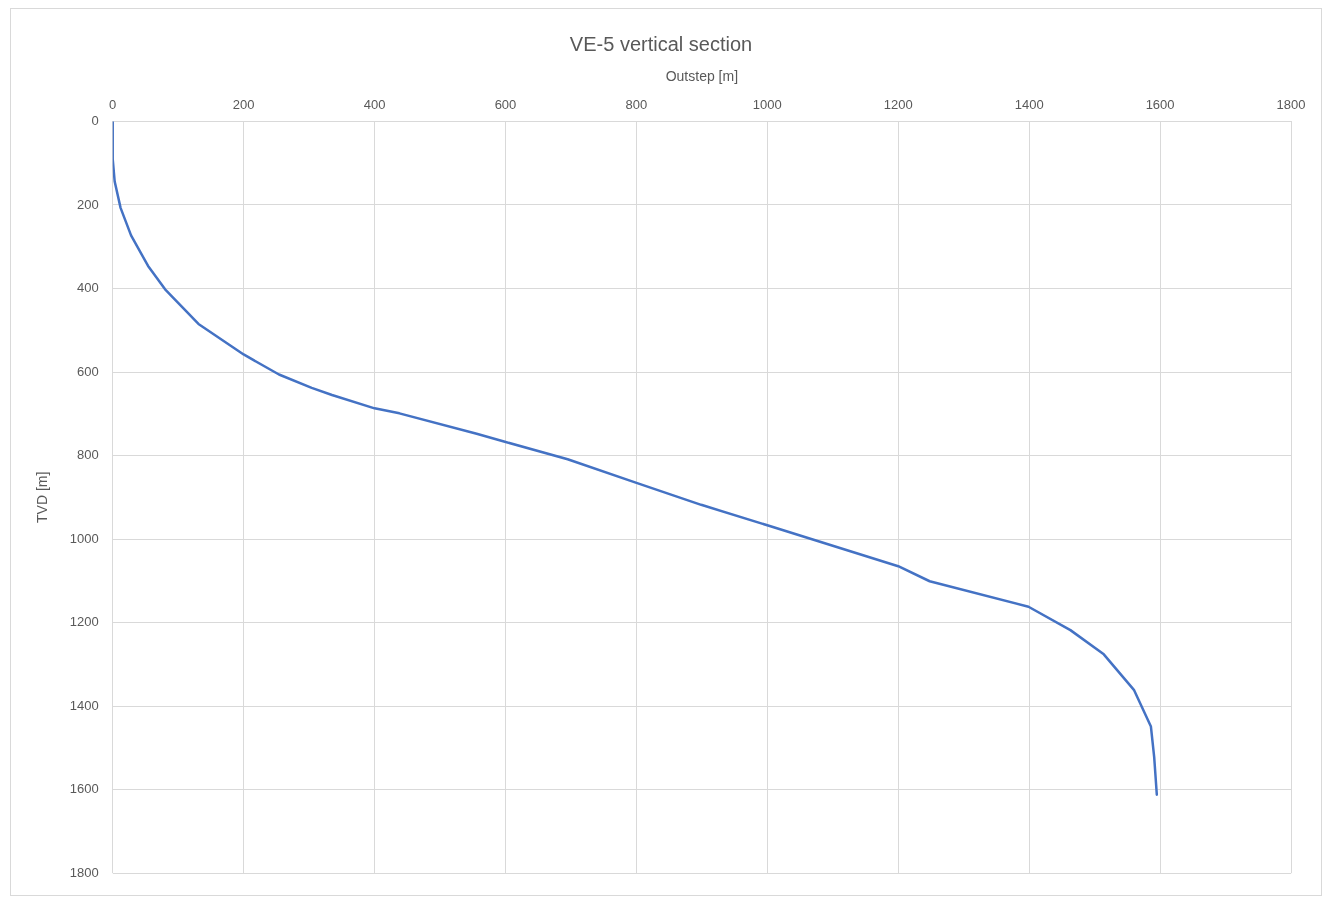 This screenshot has width=1330, height=902. Describe the element at coordinates (84, 872) in the screenshot. I see `y-tick-label: 1800` at that location.